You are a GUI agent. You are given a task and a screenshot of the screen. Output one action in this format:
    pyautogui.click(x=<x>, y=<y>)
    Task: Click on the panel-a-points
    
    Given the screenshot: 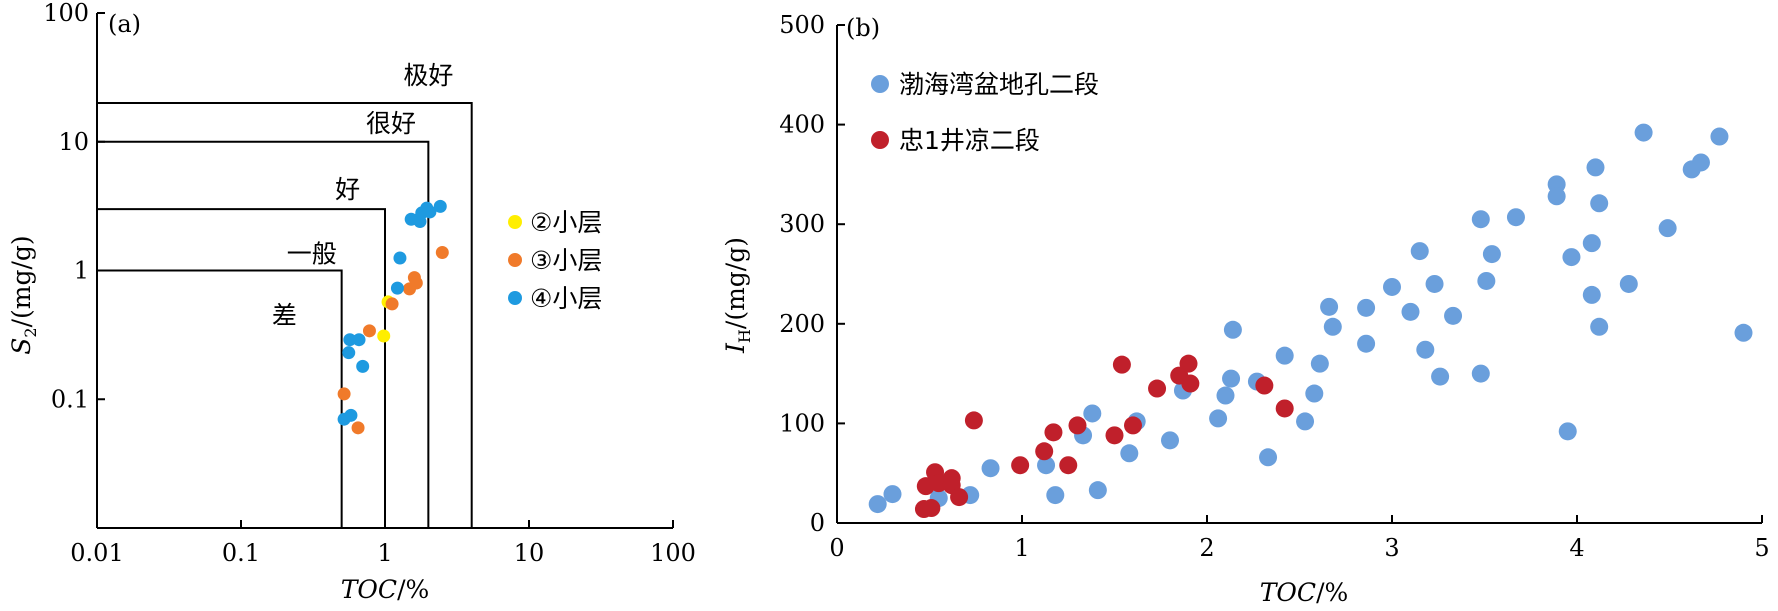 What is the action you would take?
    pyautogui.click(x=393, y=317)
    